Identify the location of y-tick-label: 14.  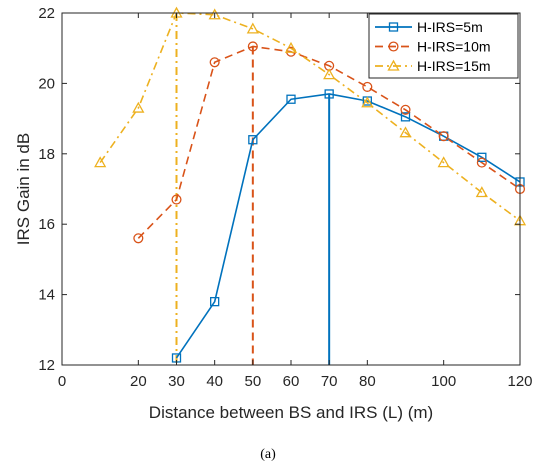
(46, 295).